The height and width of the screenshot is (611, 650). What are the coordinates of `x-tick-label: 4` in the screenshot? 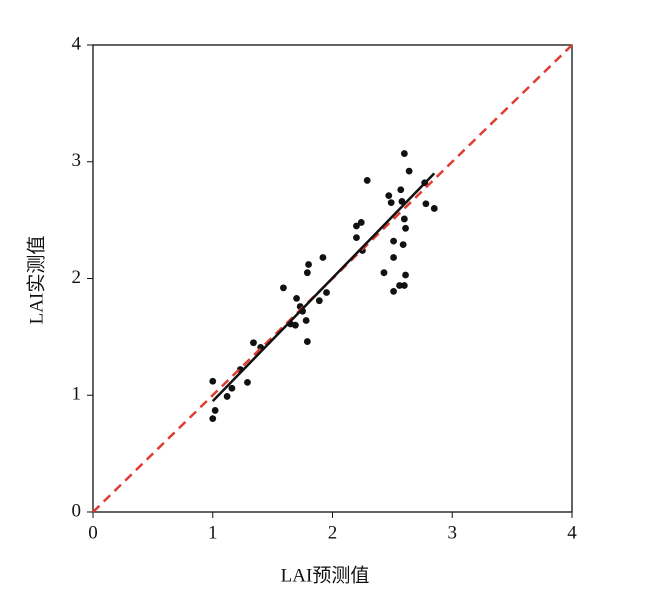 It's located at (572, 532).